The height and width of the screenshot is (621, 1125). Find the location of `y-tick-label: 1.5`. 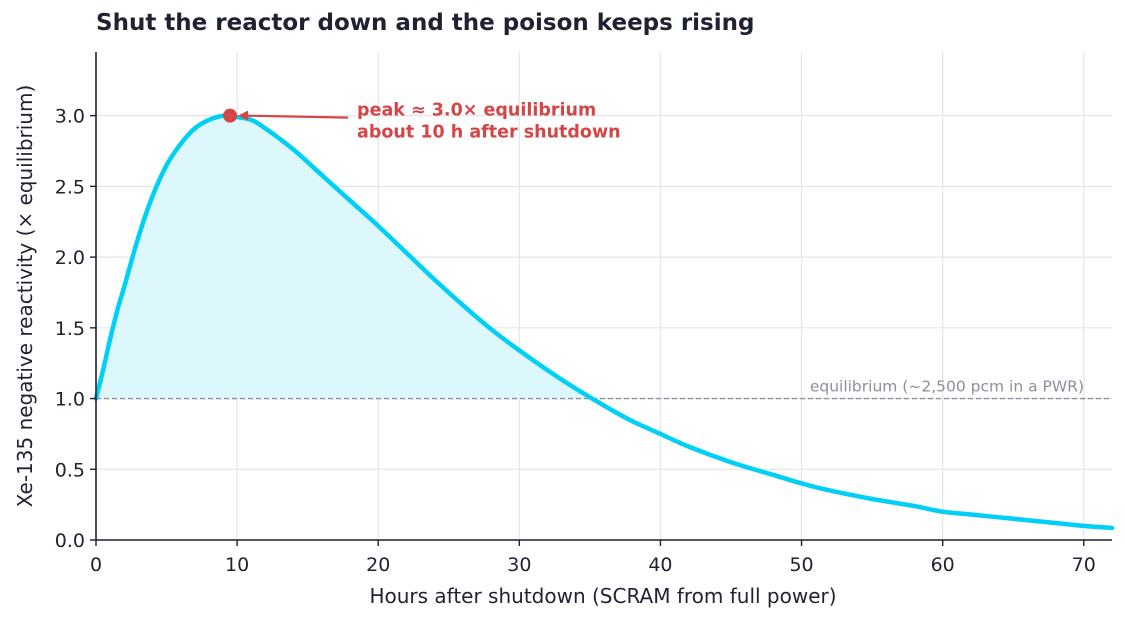

y-tick-label: 1.5 is located at coordinates (70, 329).